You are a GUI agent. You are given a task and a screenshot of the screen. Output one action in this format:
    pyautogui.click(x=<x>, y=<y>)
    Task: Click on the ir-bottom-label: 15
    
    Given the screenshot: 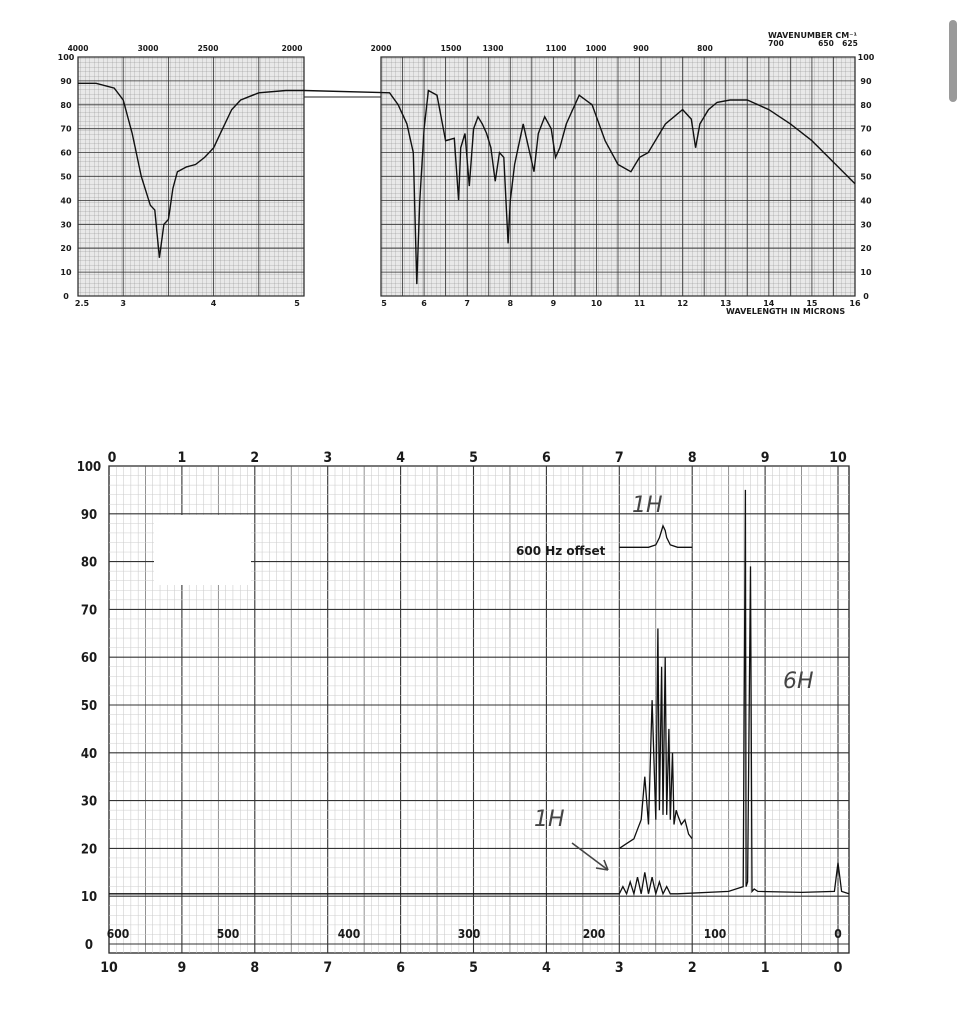 What is the action you would take?
    pyautogui.click(x=812, y=303)
    